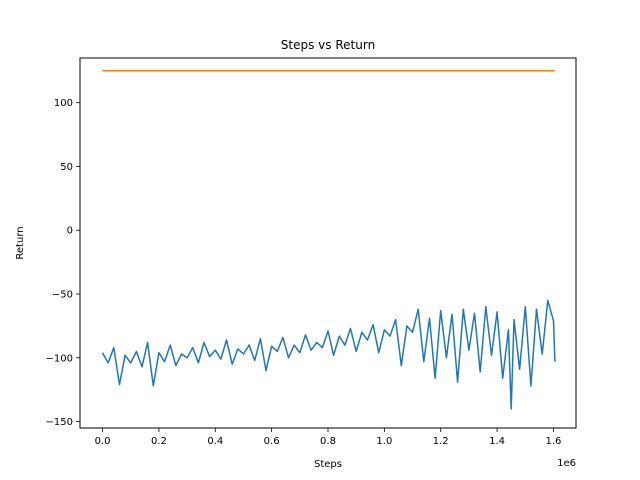  What do you see at coordinates (554, 441) in the screenshot?
I see `x-tick-label: 1.6` at bounding box center [554, 441].